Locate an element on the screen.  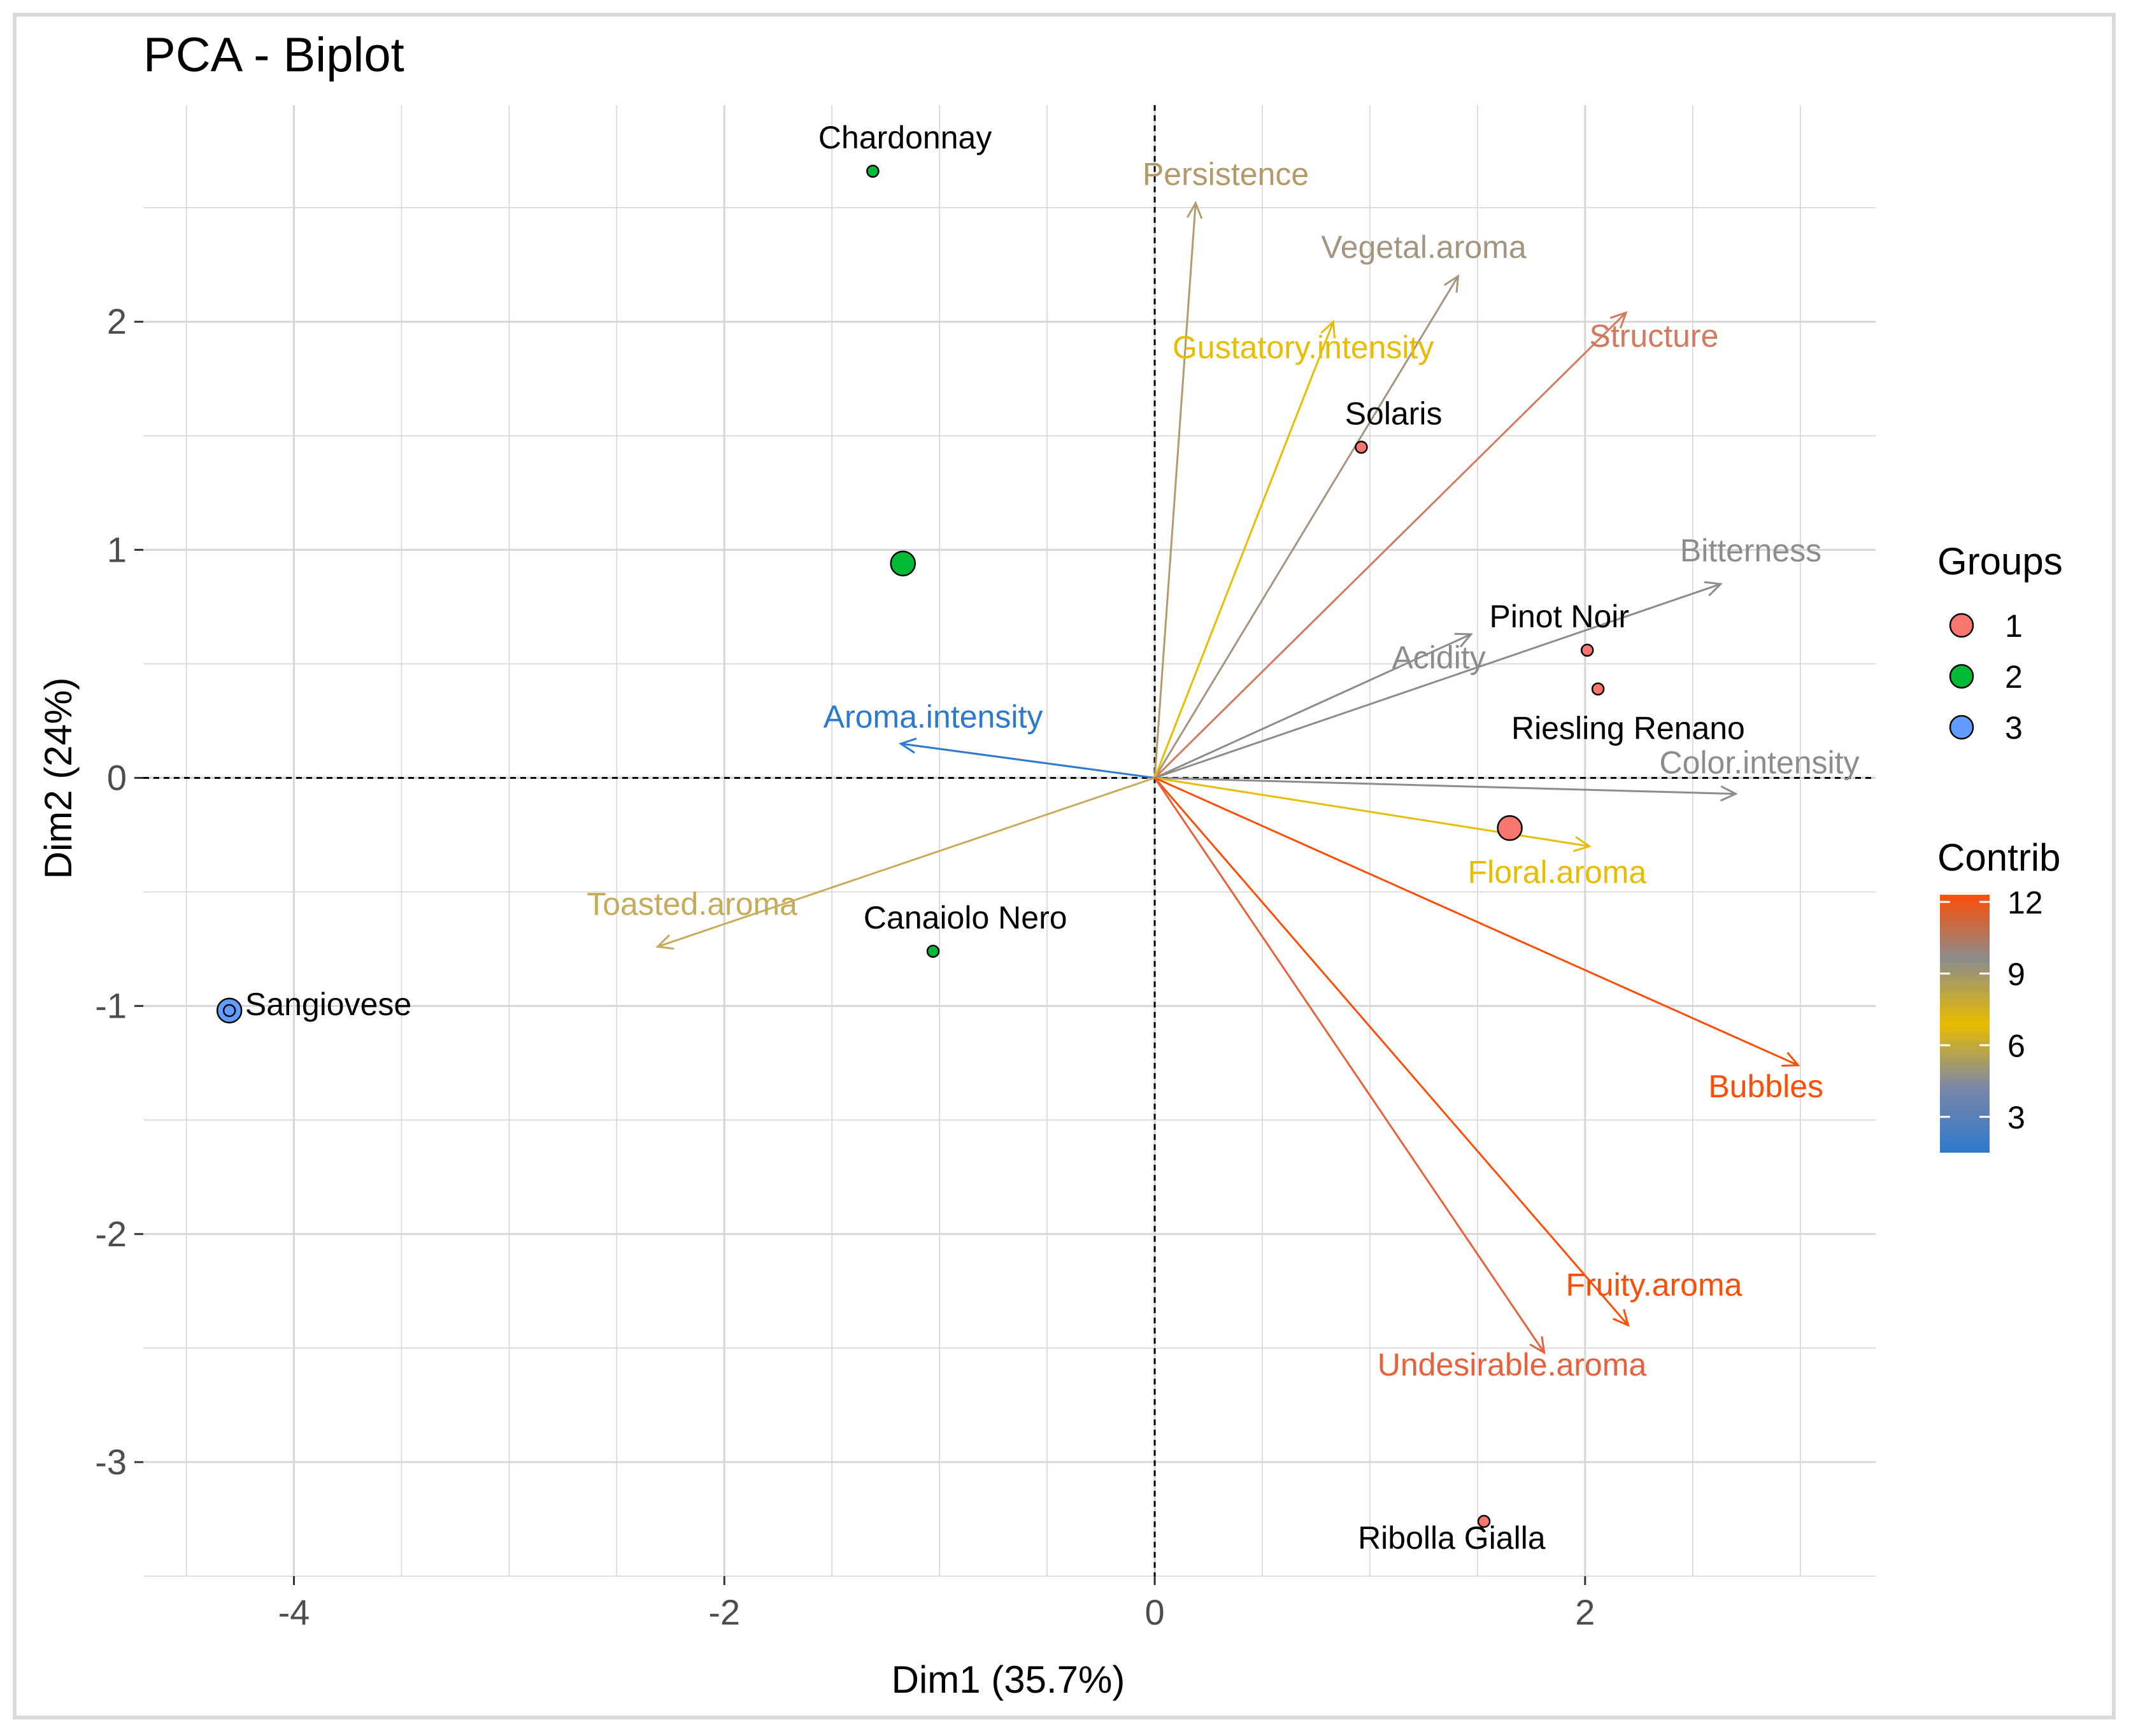
contrib-legend-title: Contrib is located at coordinates (1998, 858).